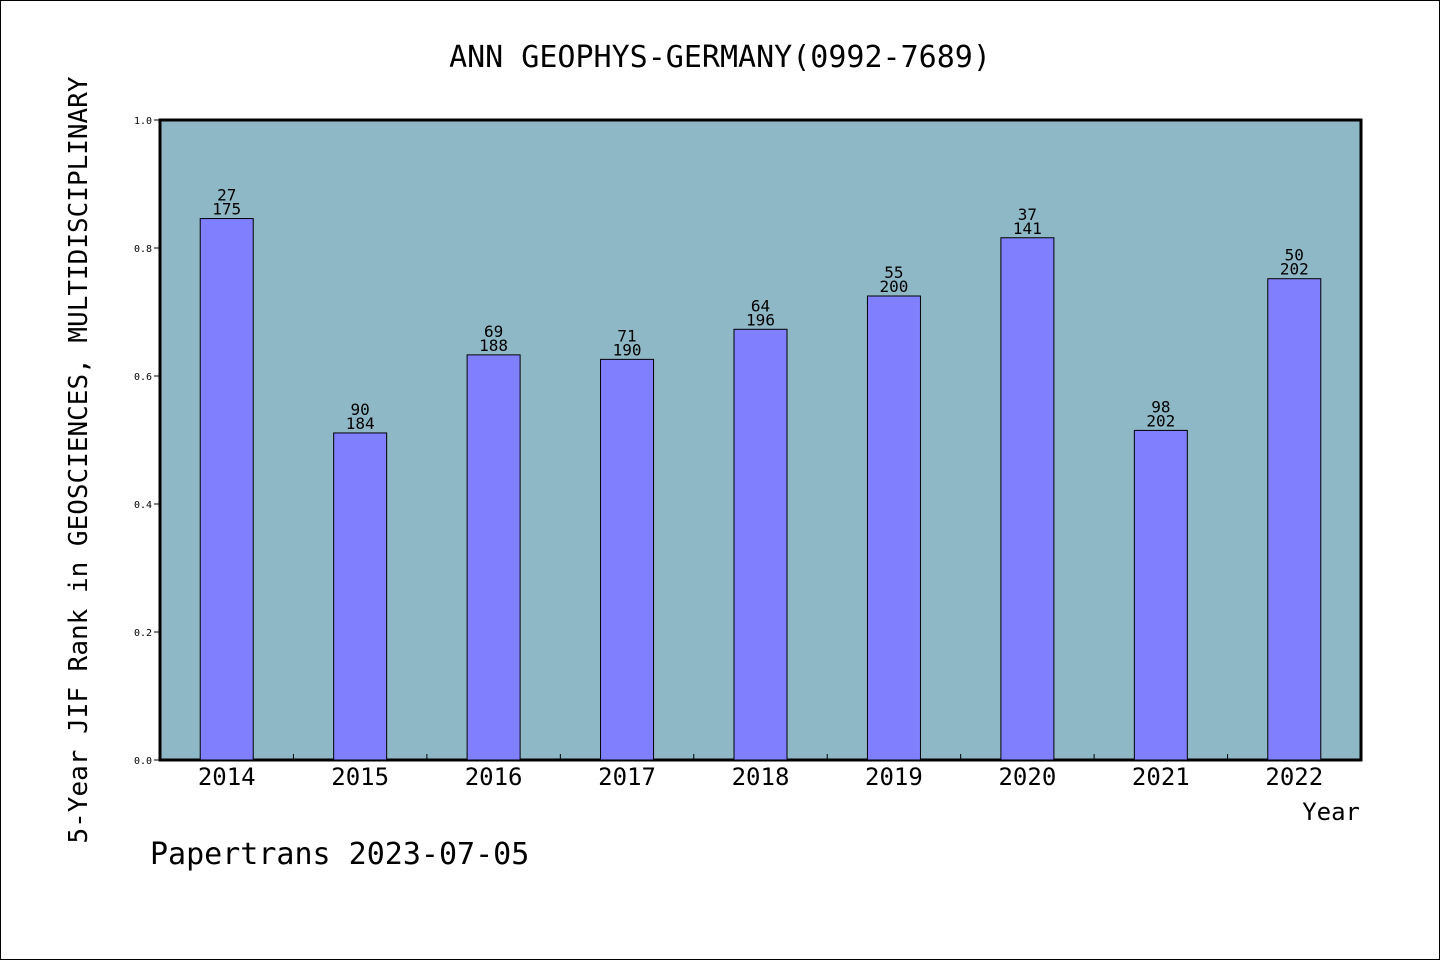  What do you see at coordinates (147, 441) in the screenshot?
I see `y-axis: 0.0 0.2 0.4 0.6 0.8 1.0` at bounding box center [147, 441].